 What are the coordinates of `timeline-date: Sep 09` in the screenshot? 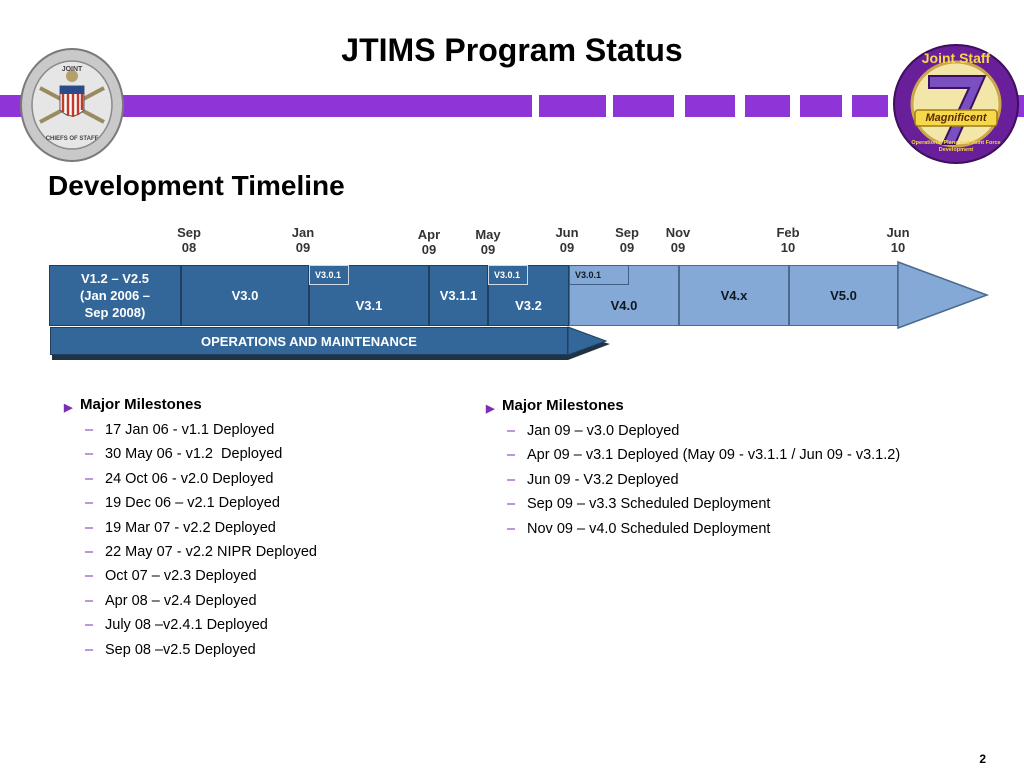 It's located at (627, 240).